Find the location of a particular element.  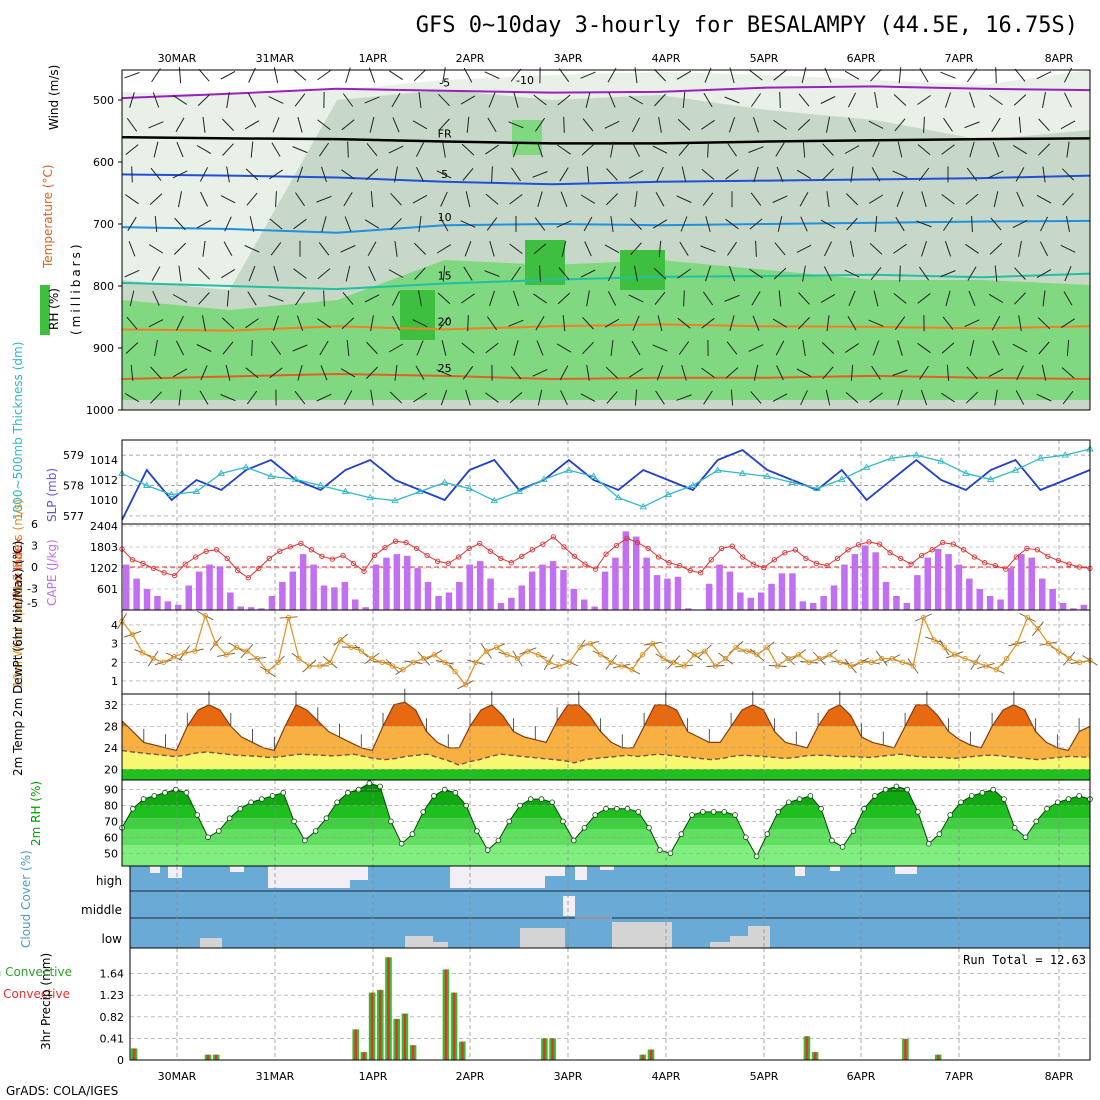

li-tick-0: 0 is located at coordinates (34, 567).